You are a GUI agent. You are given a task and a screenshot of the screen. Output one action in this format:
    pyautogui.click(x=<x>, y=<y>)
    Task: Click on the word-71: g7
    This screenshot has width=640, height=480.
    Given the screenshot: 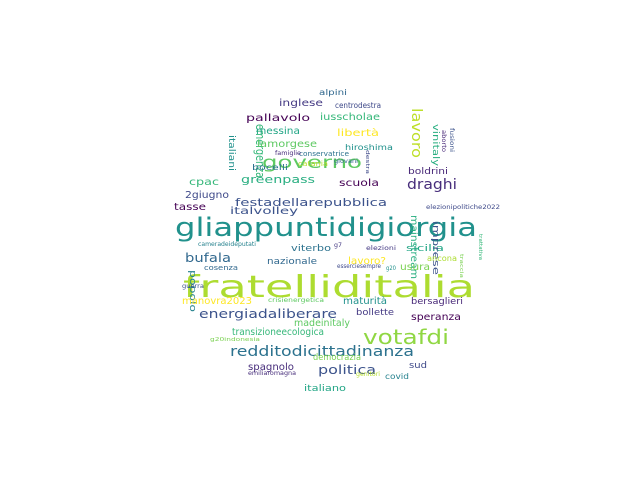 What is the action you would take?
    pyautogui.click(x=338, y=245)
    